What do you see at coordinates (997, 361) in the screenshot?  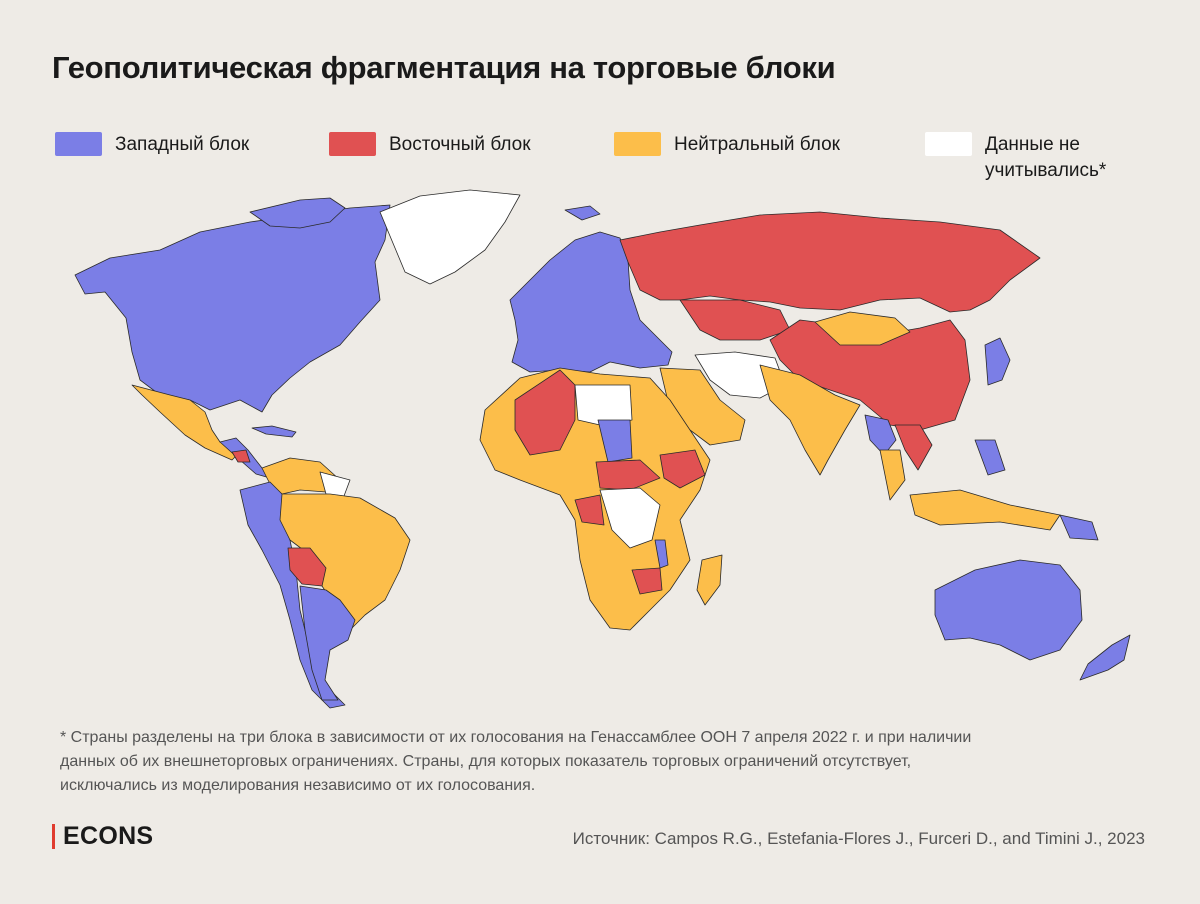 I see `region-japan` at bounding box center [997, 361].